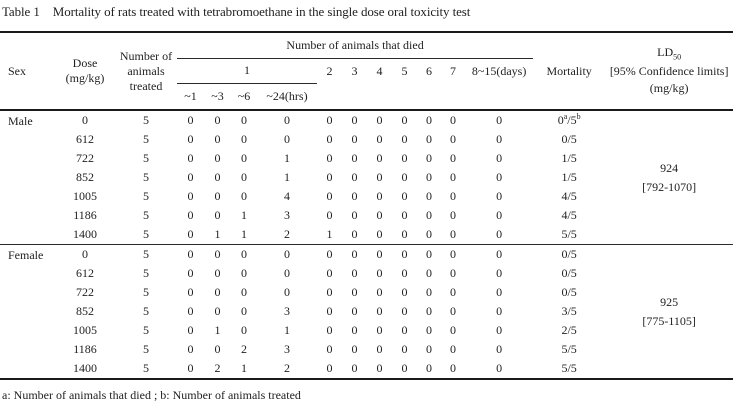 Image resolution: width=733 pixels, height=407 pixels. What do you see at coordinates (85, 119) in the screenshot?
I see `dose-cell: 0` at bounding box center [85, 119].